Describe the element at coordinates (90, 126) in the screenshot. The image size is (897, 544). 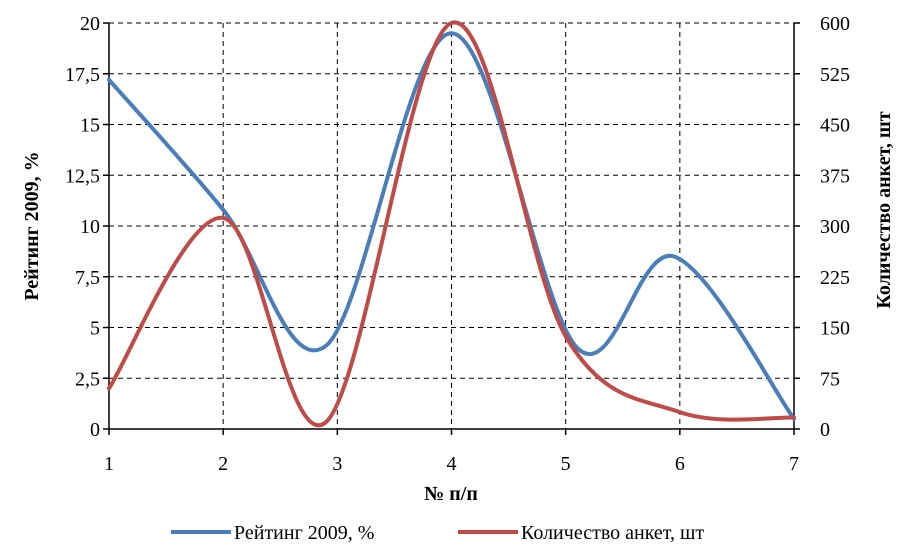
I see `left-y-tick-label: 15` at that location.